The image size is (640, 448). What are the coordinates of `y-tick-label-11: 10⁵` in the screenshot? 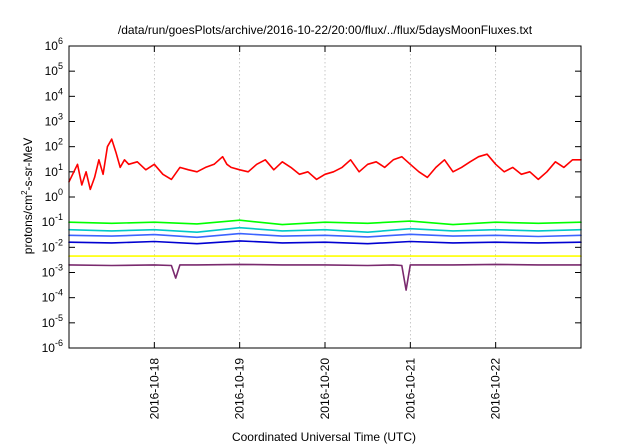 It's located at (54, 69).